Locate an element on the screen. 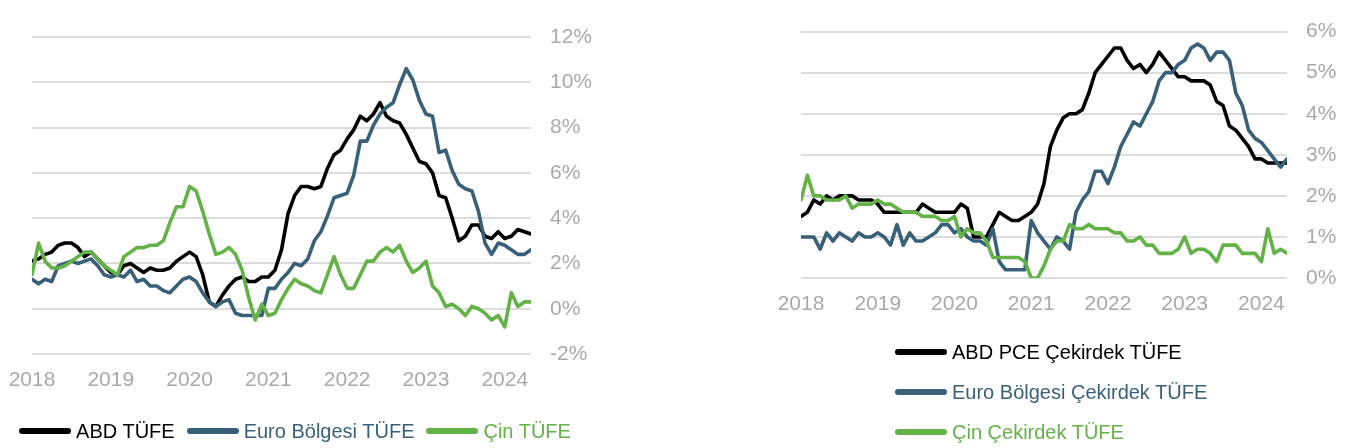 Image resolution: width=1359 pixels, height=448 pixels. legend-label: ABD PCE Çekirdek TÜFE is located at coordinates (1067, 352).